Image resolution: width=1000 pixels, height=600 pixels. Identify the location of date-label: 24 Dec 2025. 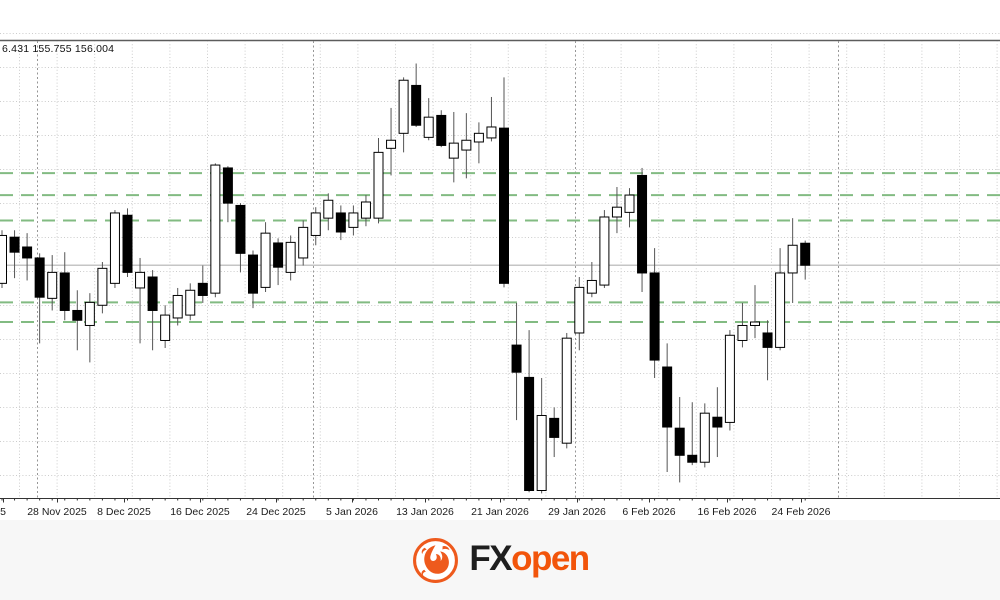
(276, 512).